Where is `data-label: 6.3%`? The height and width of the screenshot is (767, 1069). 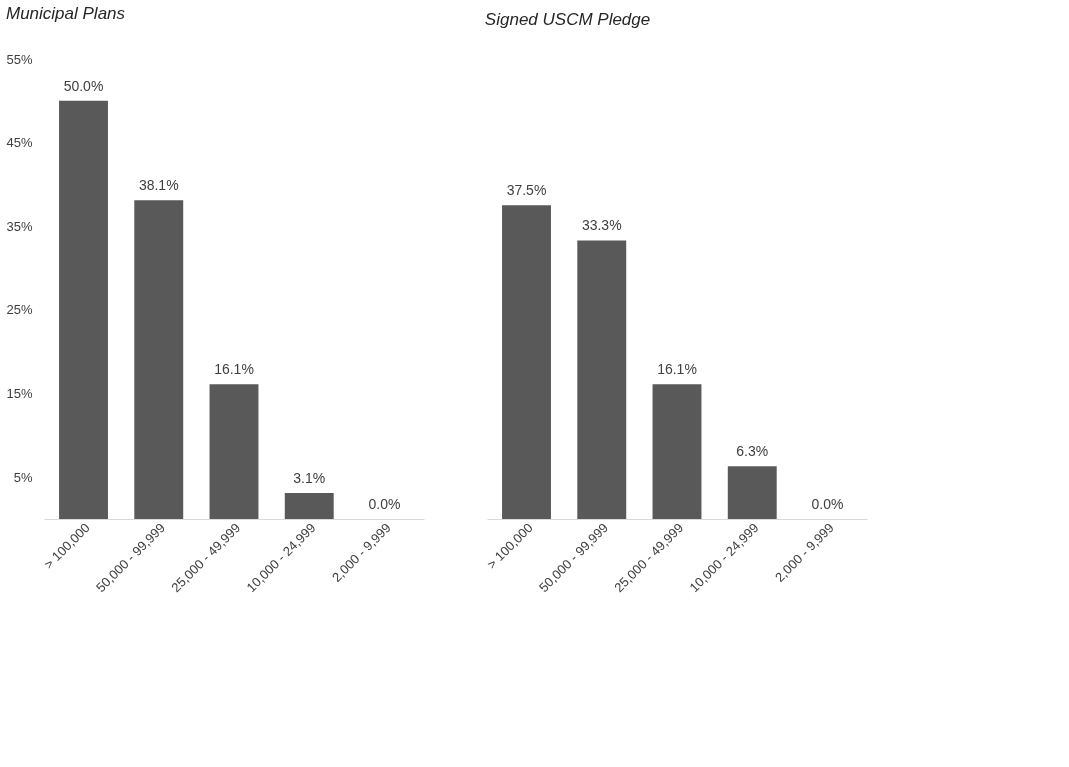 data-label: 6.3% is located at coordinates (752, 451).